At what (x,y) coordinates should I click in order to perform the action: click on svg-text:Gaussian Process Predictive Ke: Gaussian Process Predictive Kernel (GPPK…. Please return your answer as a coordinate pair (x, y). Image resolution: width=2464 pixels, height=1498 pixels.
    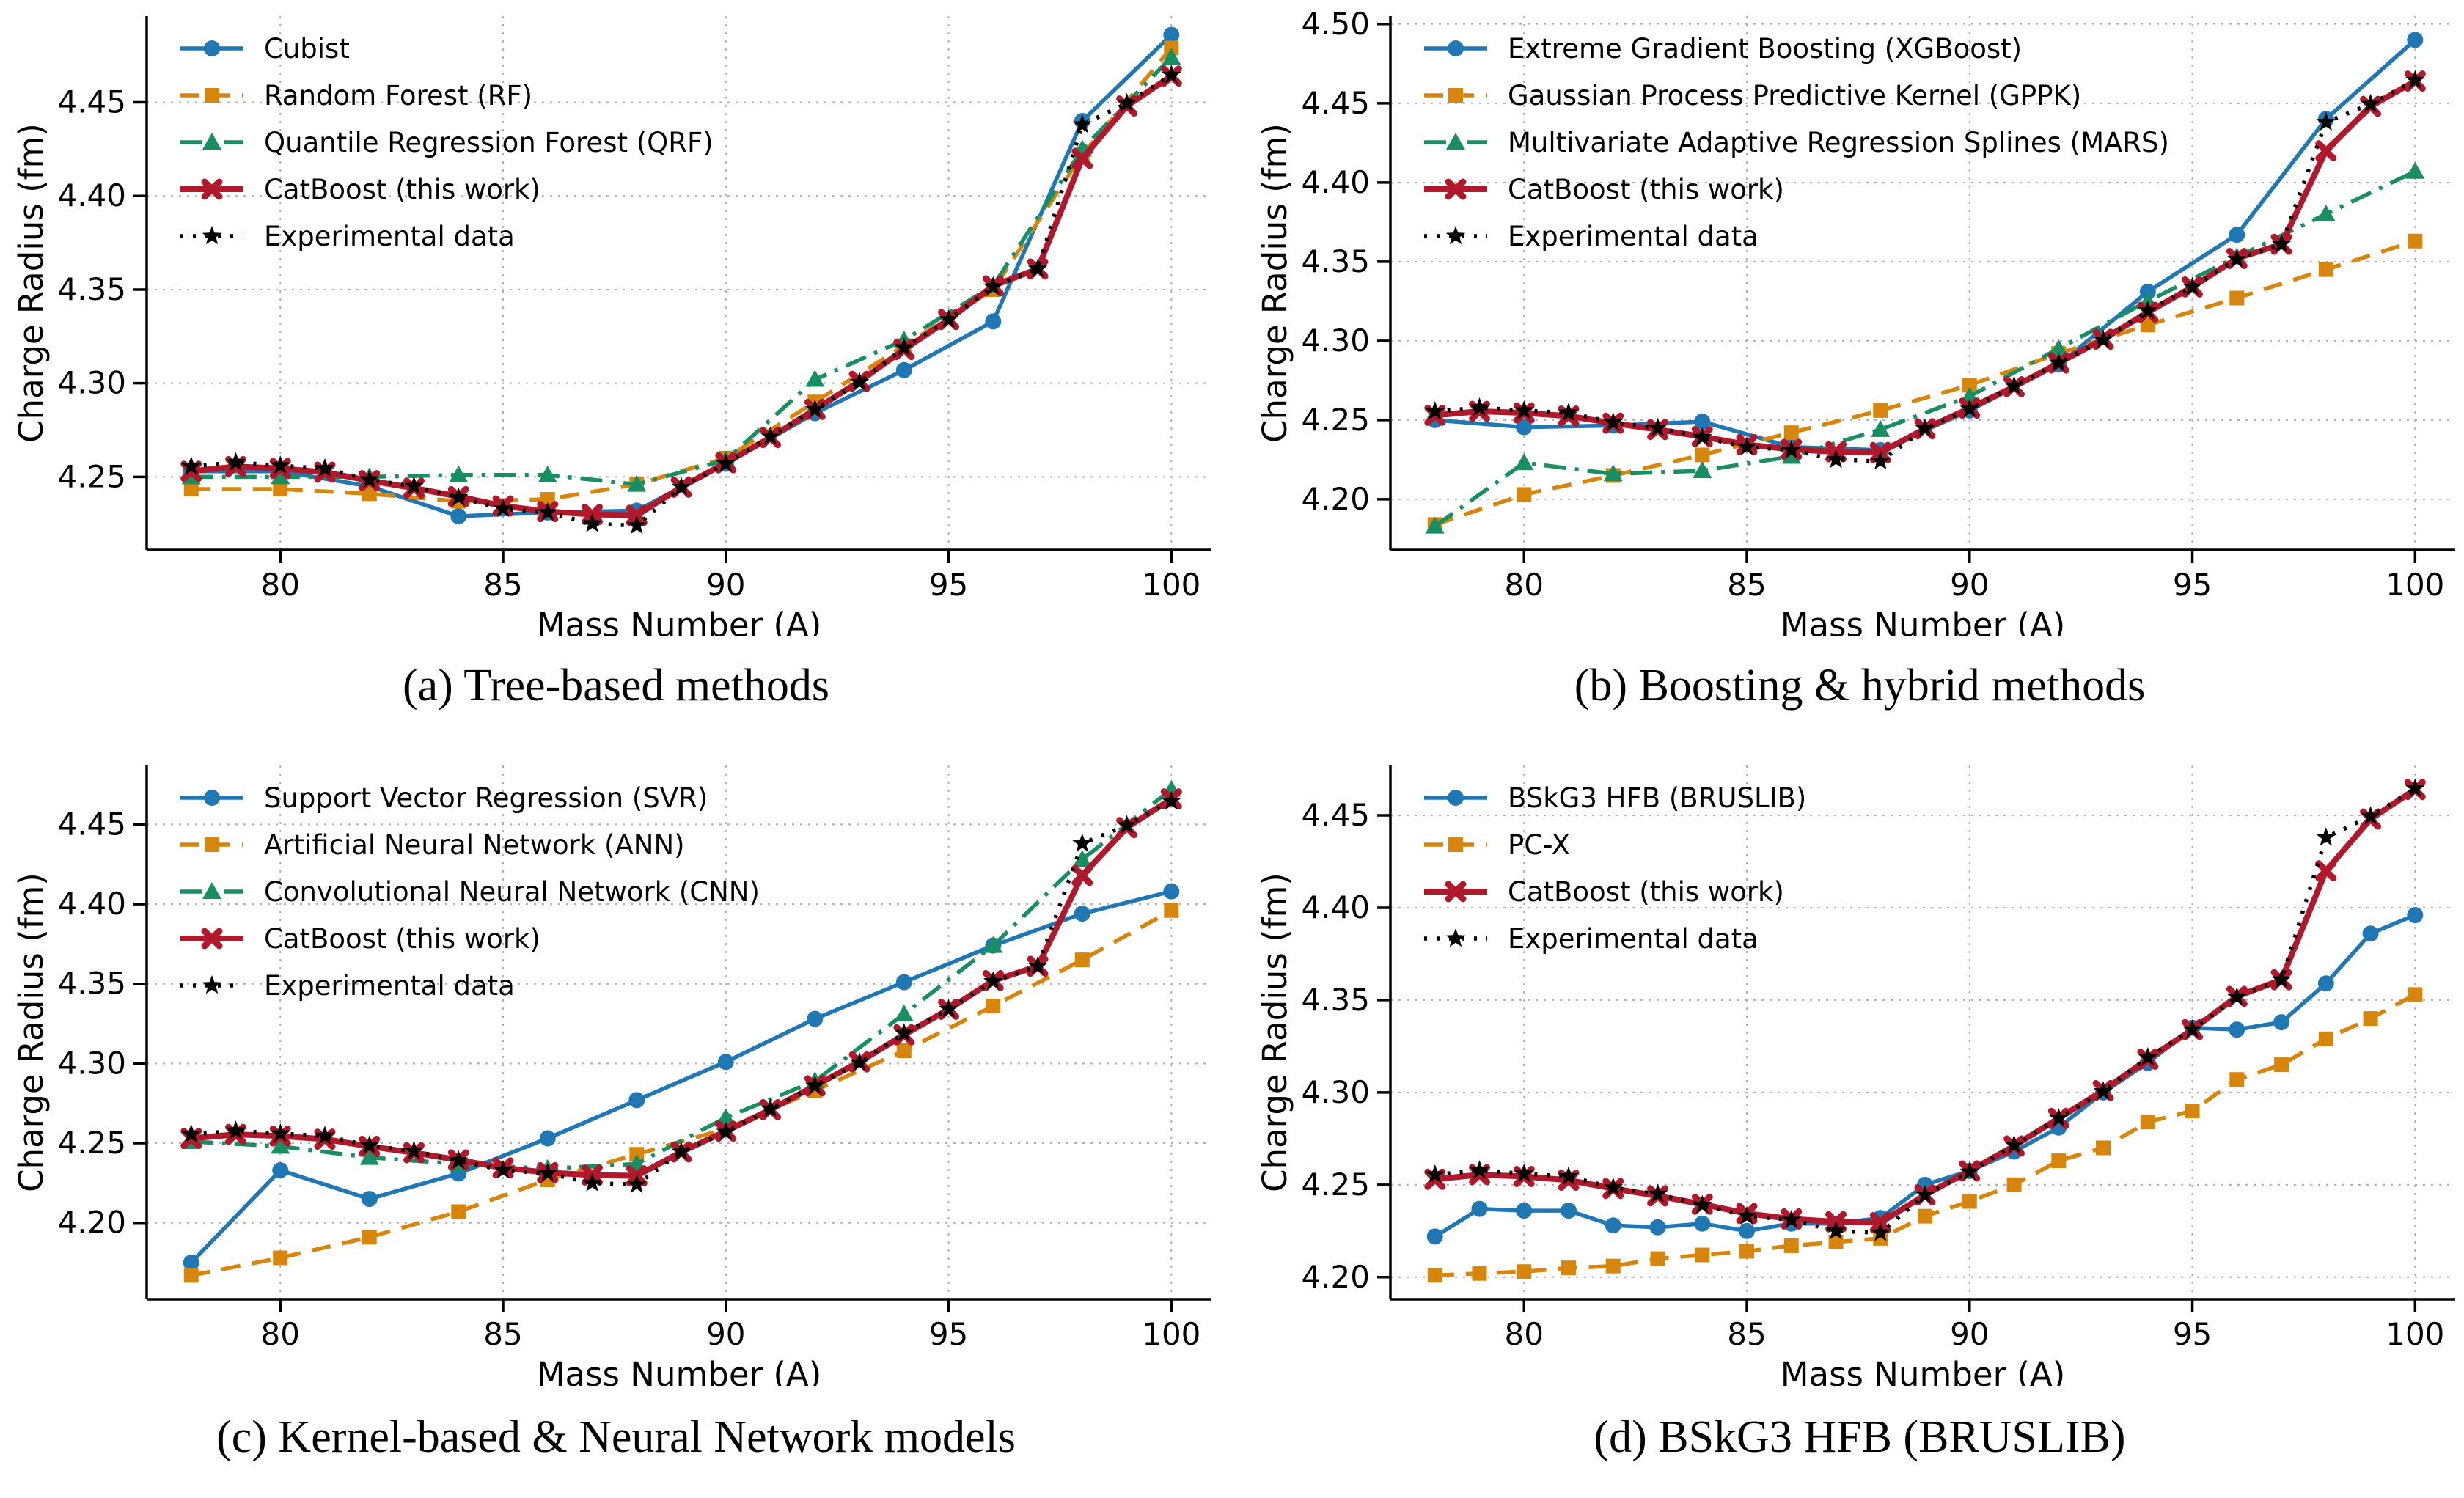
    Looking at the image, I should click on (1794, 95).